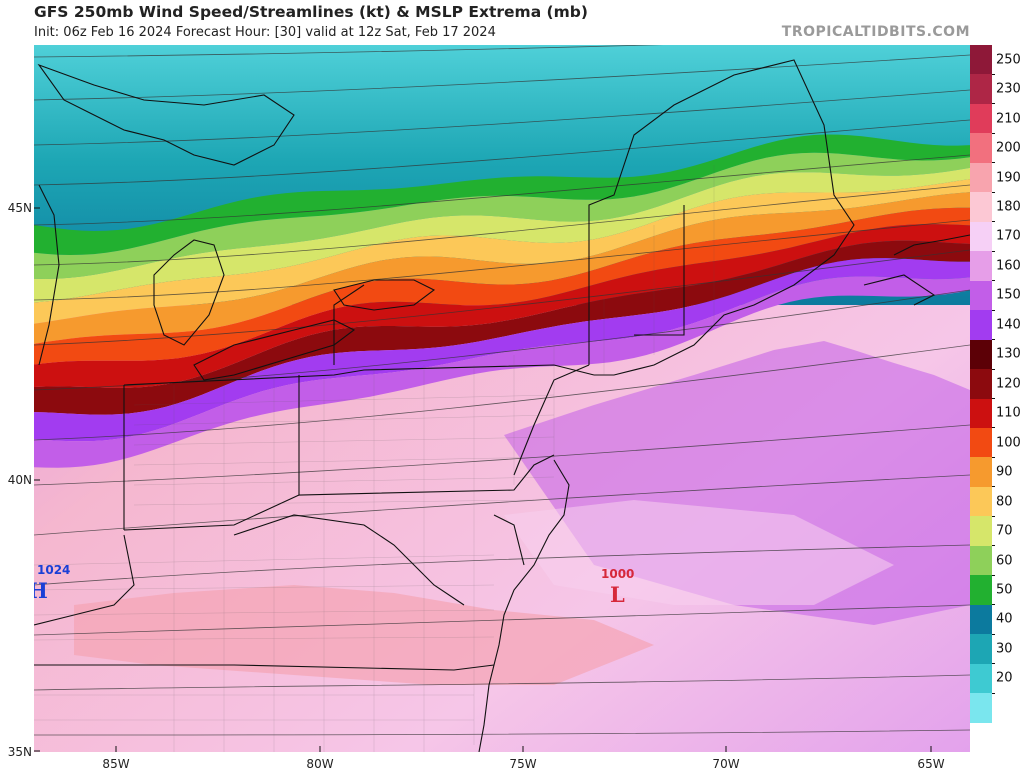 This screenshot has width=1024, height=772. Describe the element at coordinates (1008, 295) in the screenshot. I see `colorbar-label: 150` at that location.